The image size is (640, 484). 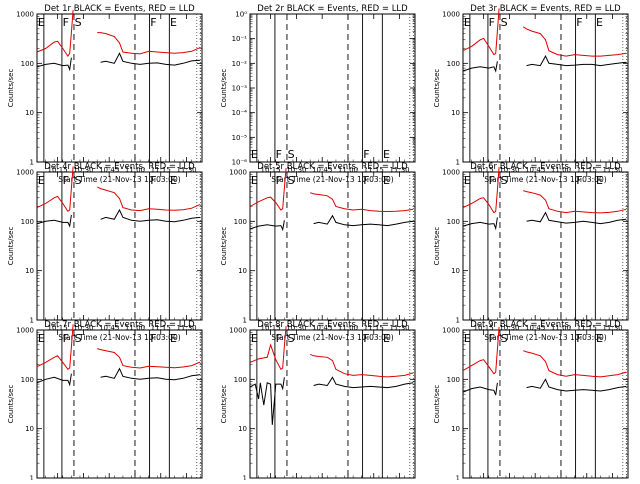 What do you see at coordinates (240, 64) in the screenshot?
I see `y-tick-label: 10⁻²` at bounding box center [240, 64].